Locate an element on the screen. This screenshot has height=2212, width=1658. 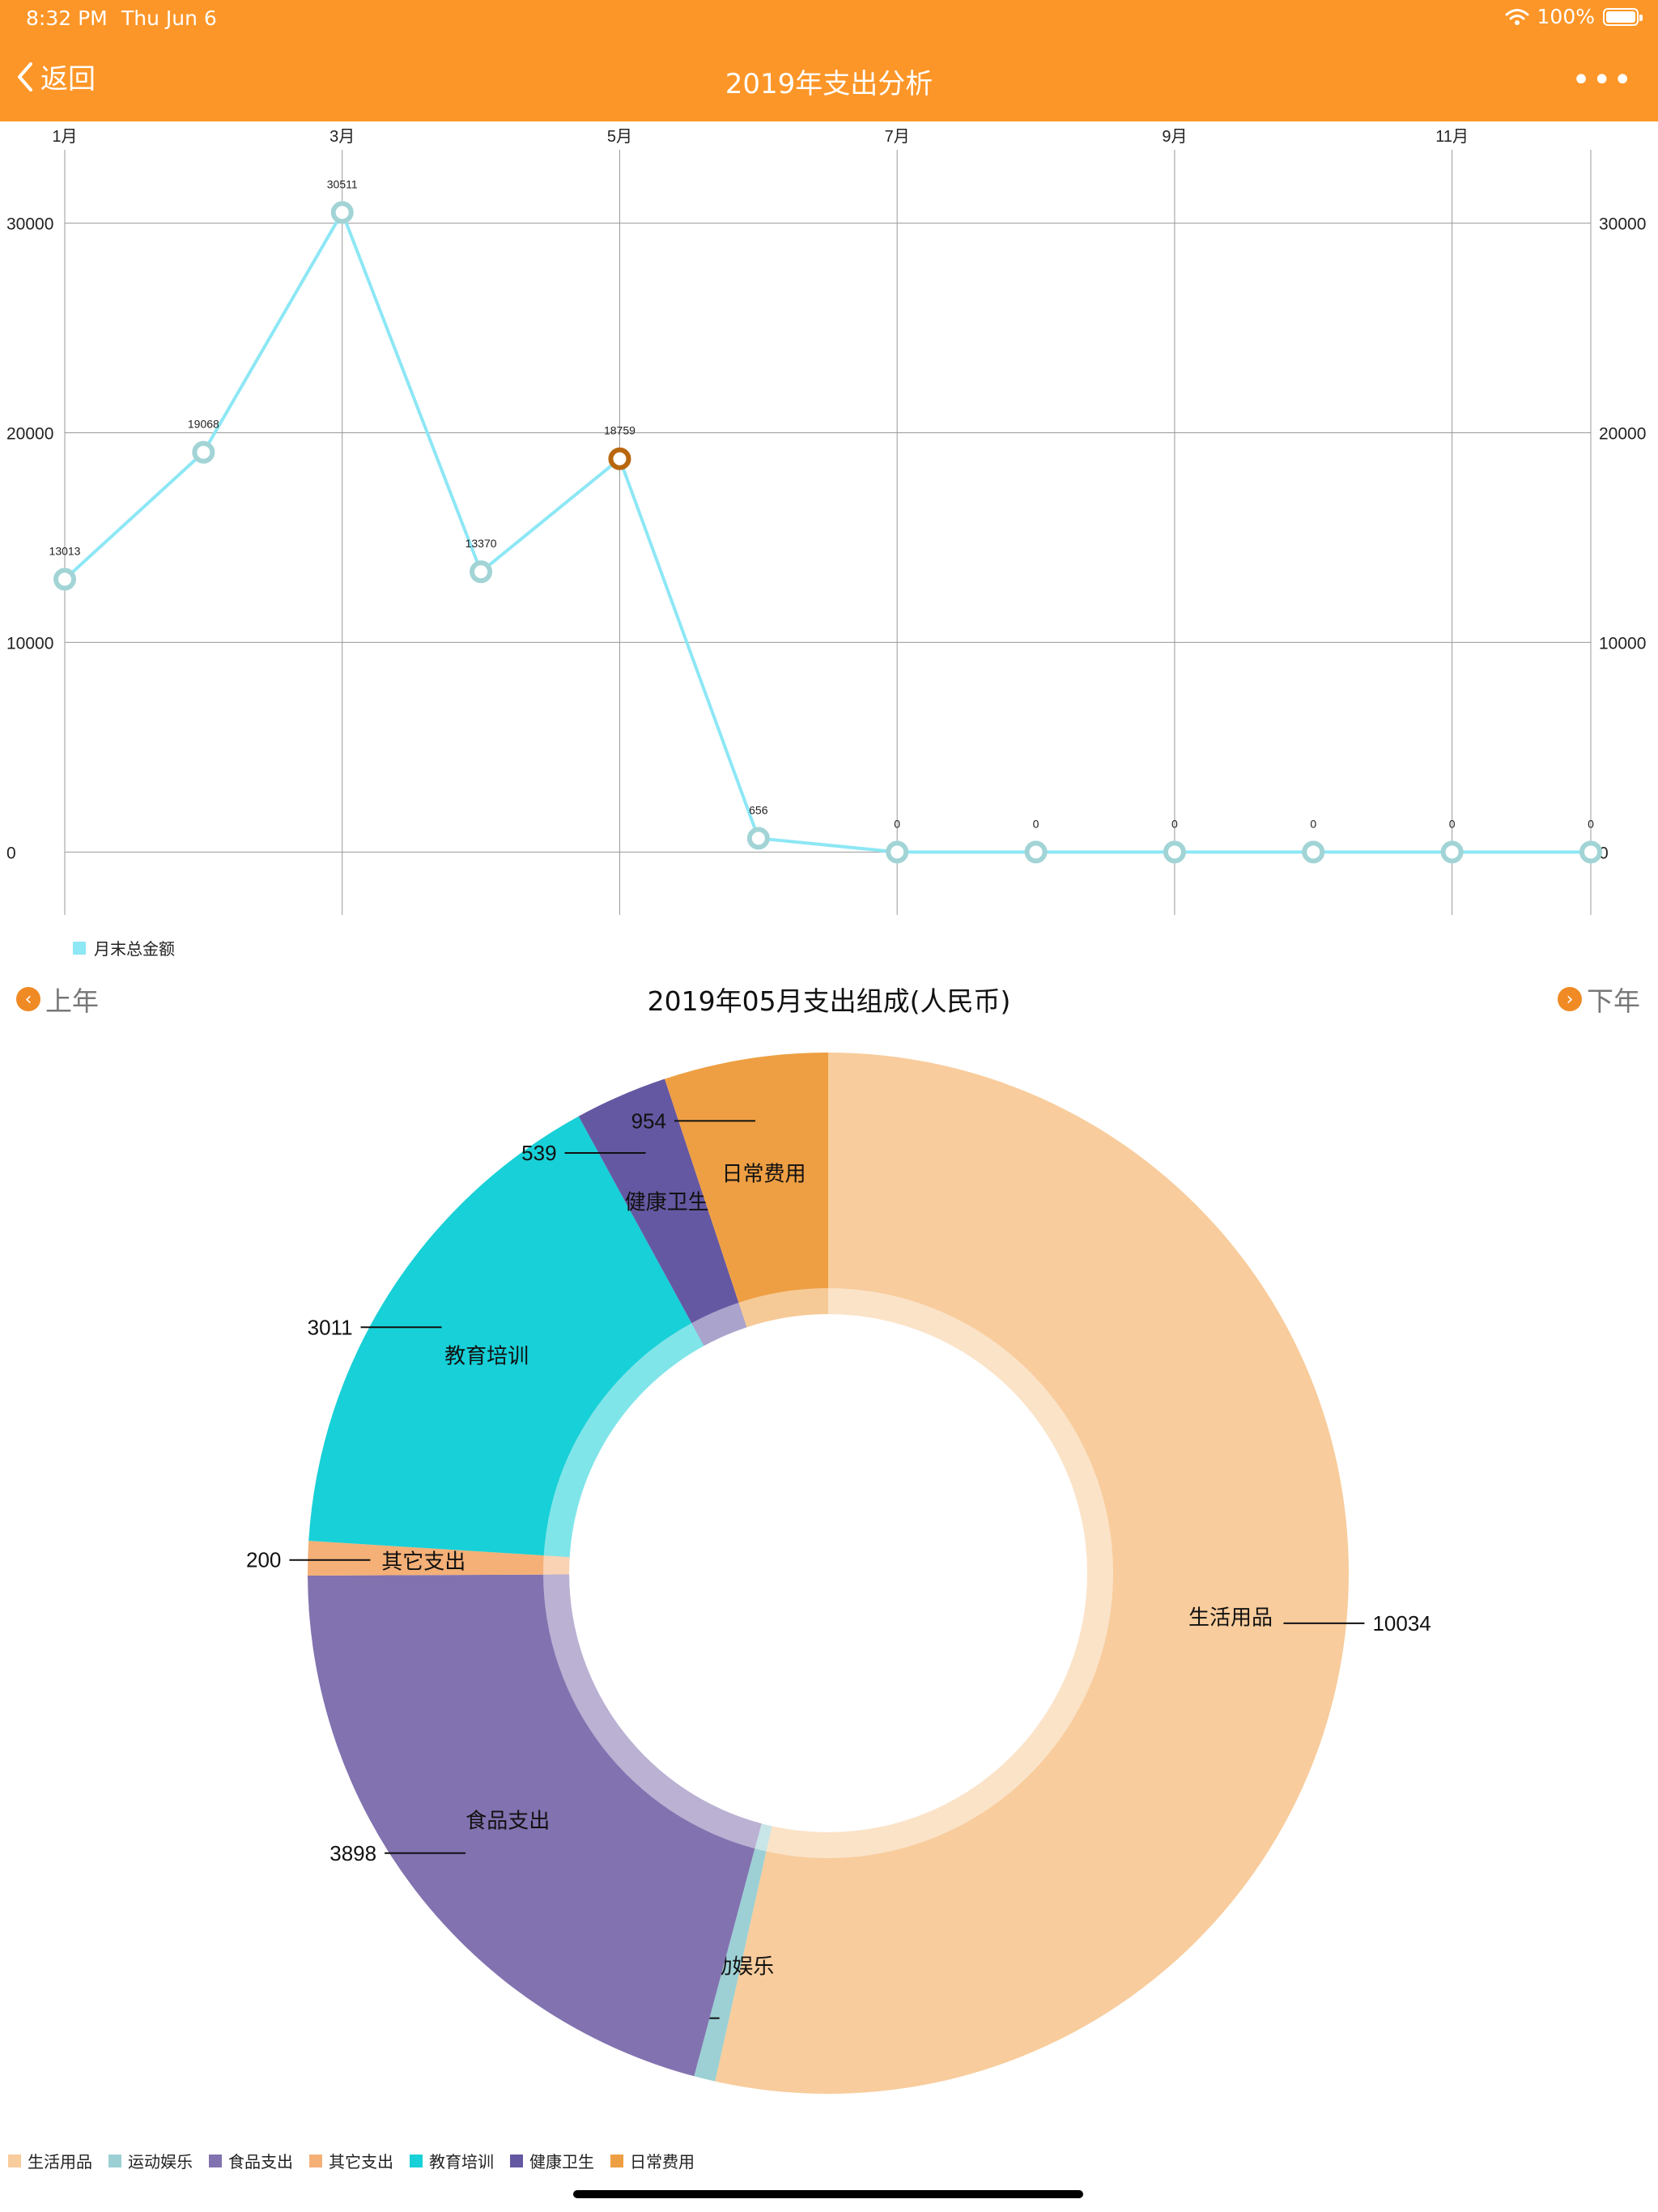
back-button: 返回 is located at coordinates (56, 76).